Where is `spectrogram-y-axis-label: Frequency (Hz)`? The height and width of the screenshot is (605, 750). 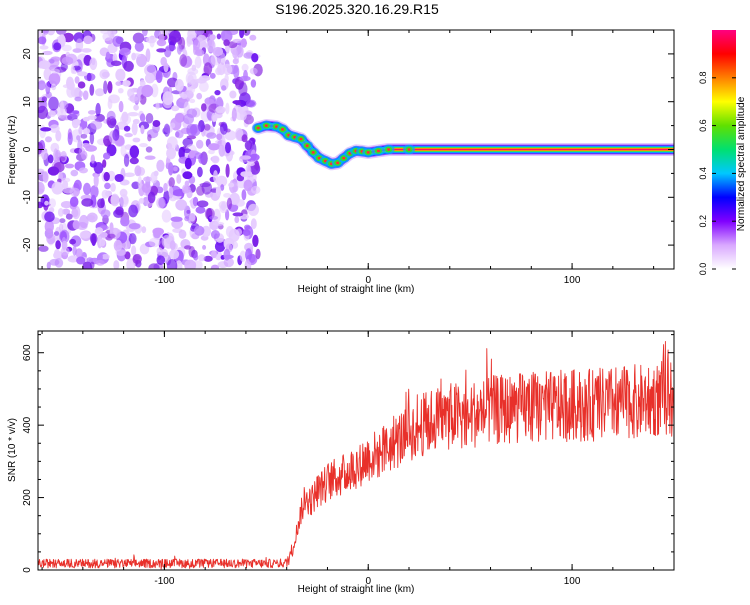 spectrogram-y-axis-label: Frequency (Hz) is located at coordinates (12, 150).